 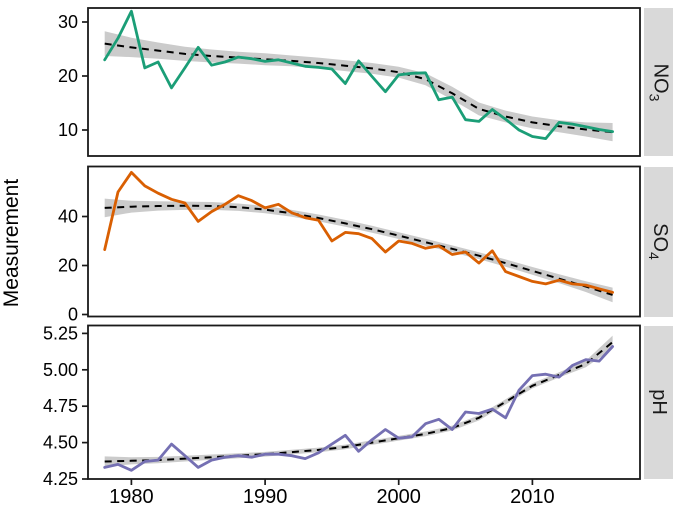 I want to click on y-tick-label: 10, so click(x=68, y=130).